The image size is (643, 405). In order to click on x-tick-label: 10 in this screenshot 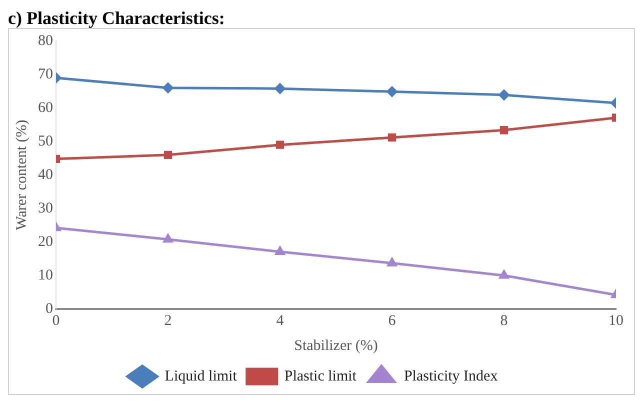, I will do `click(616, 320)`.